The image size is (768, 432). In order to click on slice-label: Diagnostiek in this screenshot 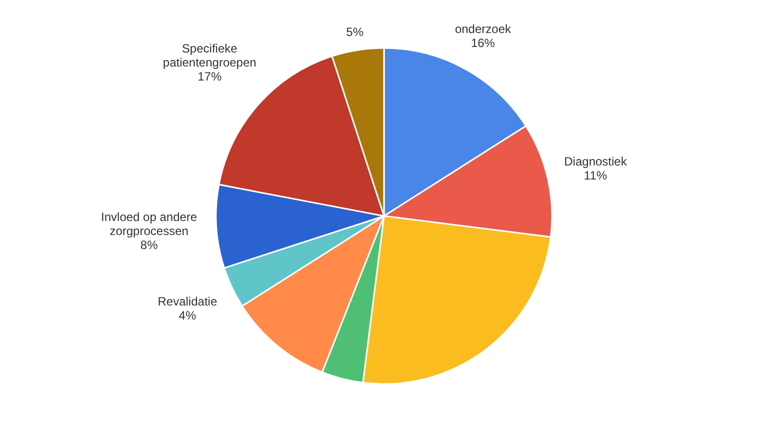, I will do `click(596, 161)`.